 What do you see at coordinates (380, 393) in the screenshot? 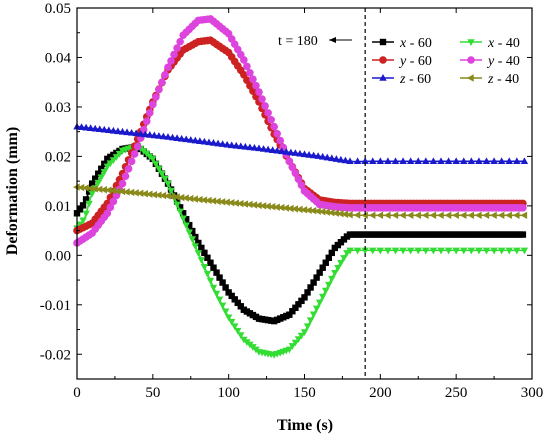
I see `x-tick-label: 200` at bounding box center [380, 393].